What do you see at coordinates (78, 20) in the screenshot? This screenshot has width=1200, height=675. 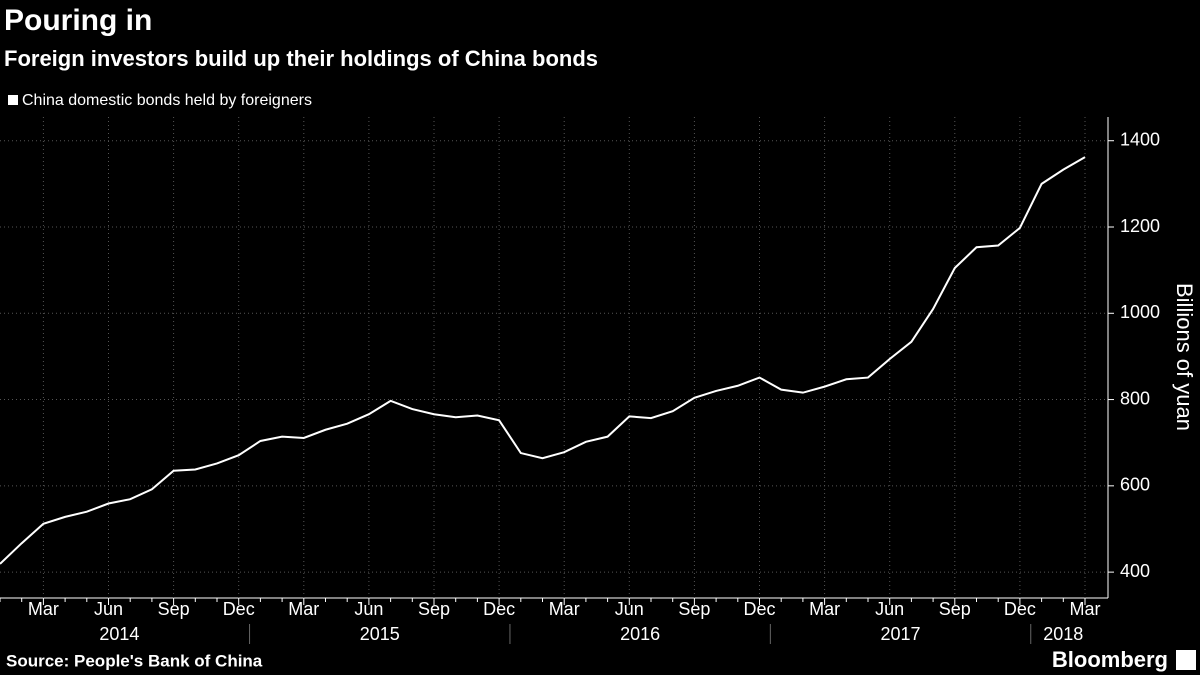 I see `chart-title: Pouring in` at bounding box center [78, 20].